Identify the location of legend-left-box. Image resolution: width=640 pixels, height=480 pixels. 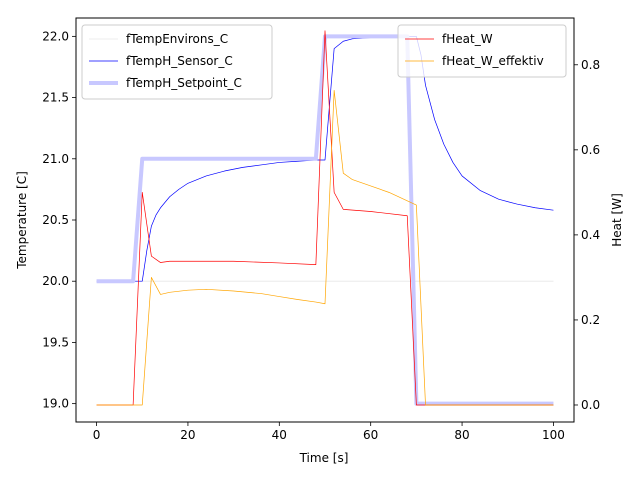
(177, 62).